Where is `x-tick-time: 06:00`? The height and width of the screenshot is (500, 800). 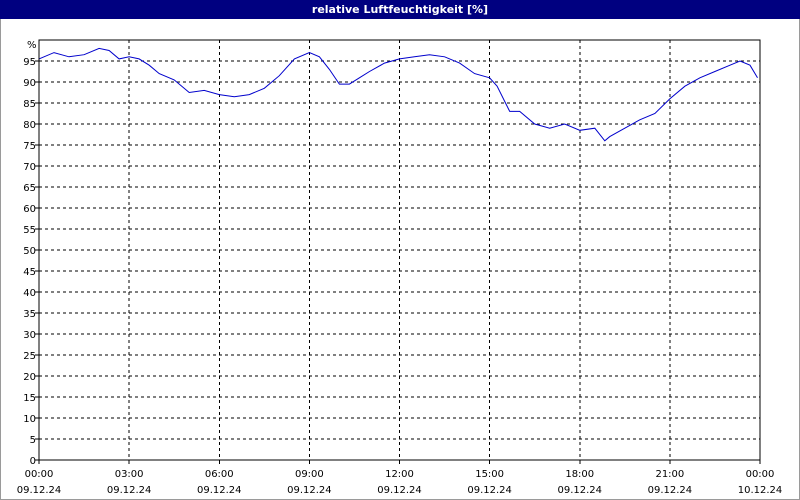 x-tick-time: 06:00 is located at coordinates (219, 474).